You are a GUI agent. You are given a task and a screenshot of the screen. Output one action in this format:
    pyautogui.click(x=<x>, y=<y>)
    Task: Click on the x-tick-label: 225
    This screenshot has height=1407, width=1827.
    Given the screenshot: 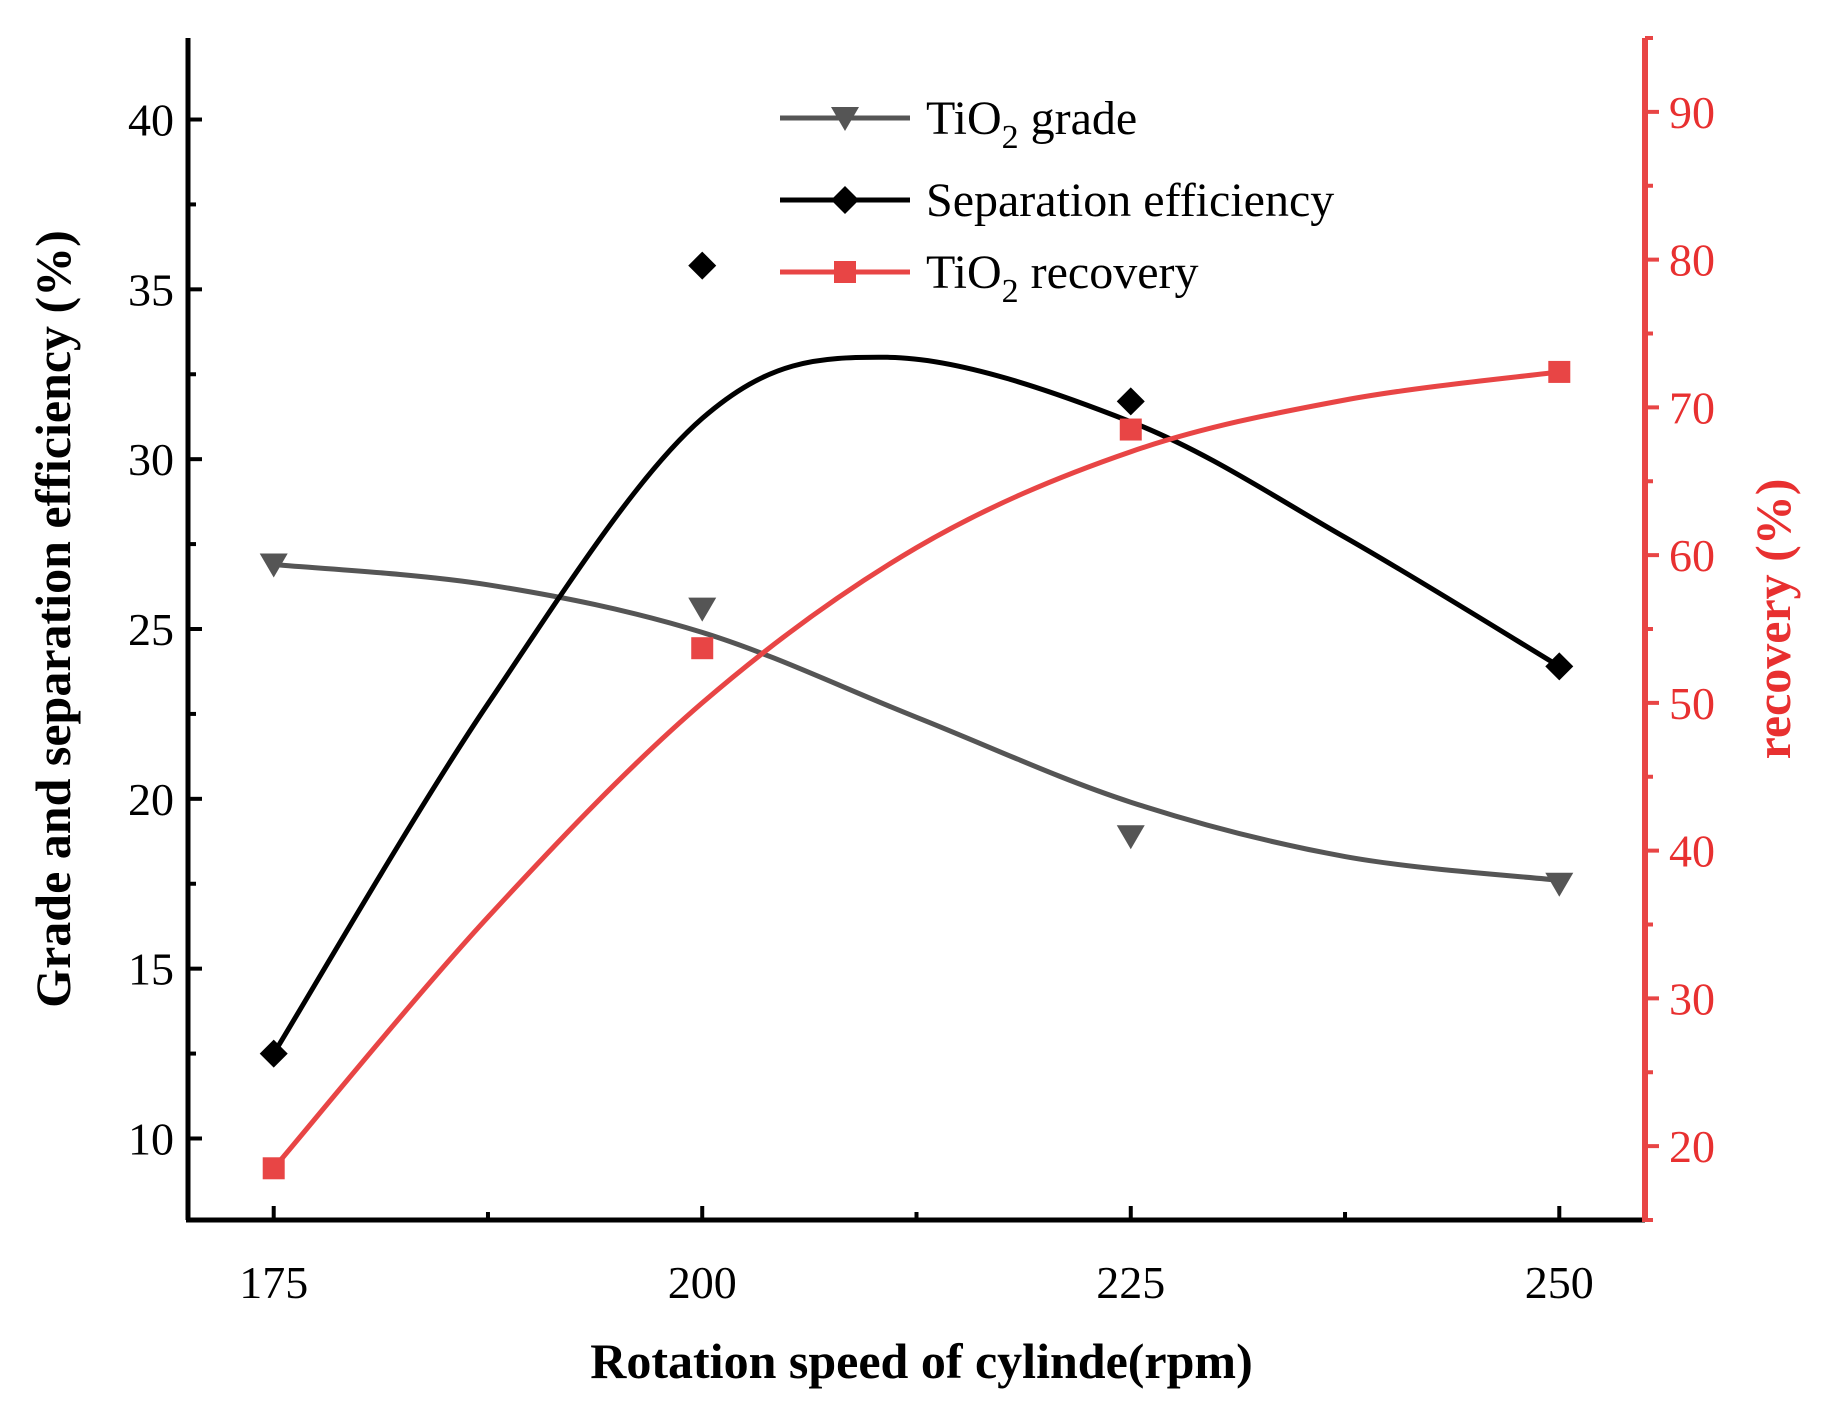 What is the action you would take?
    pyautogui.click(x=1130, y=1282)
    